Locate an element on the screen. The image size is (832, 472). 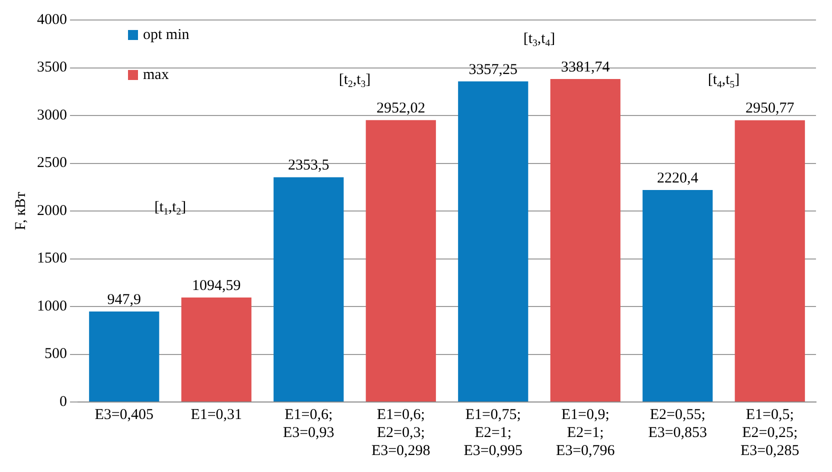
data-label: 3357,25 is located at coordinates (493, 70).